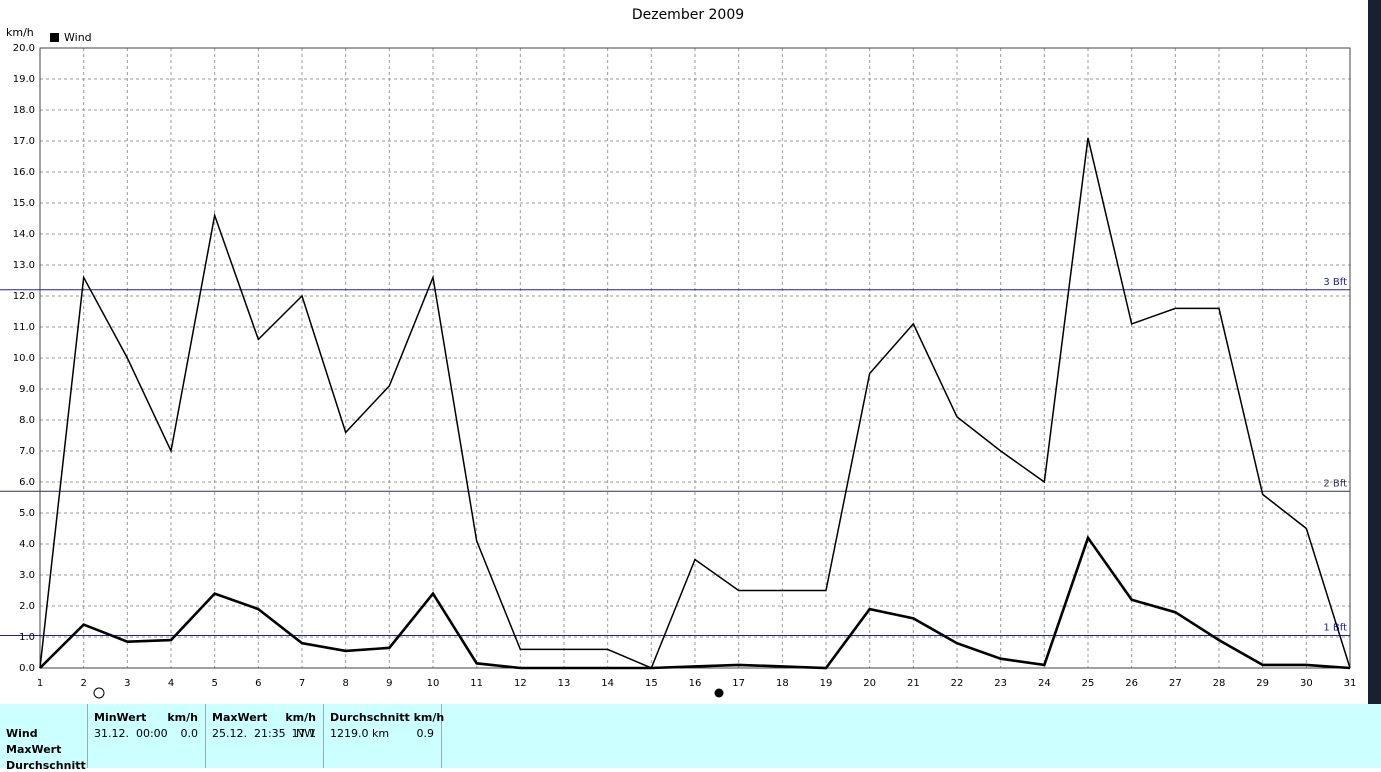 Image resolution: width=1381 pixels, height=772 pixels. What do you see at coordinates (425, 733) in the screenshot?
I see `table-cell: 0.9` at bounding box center [425, 733].